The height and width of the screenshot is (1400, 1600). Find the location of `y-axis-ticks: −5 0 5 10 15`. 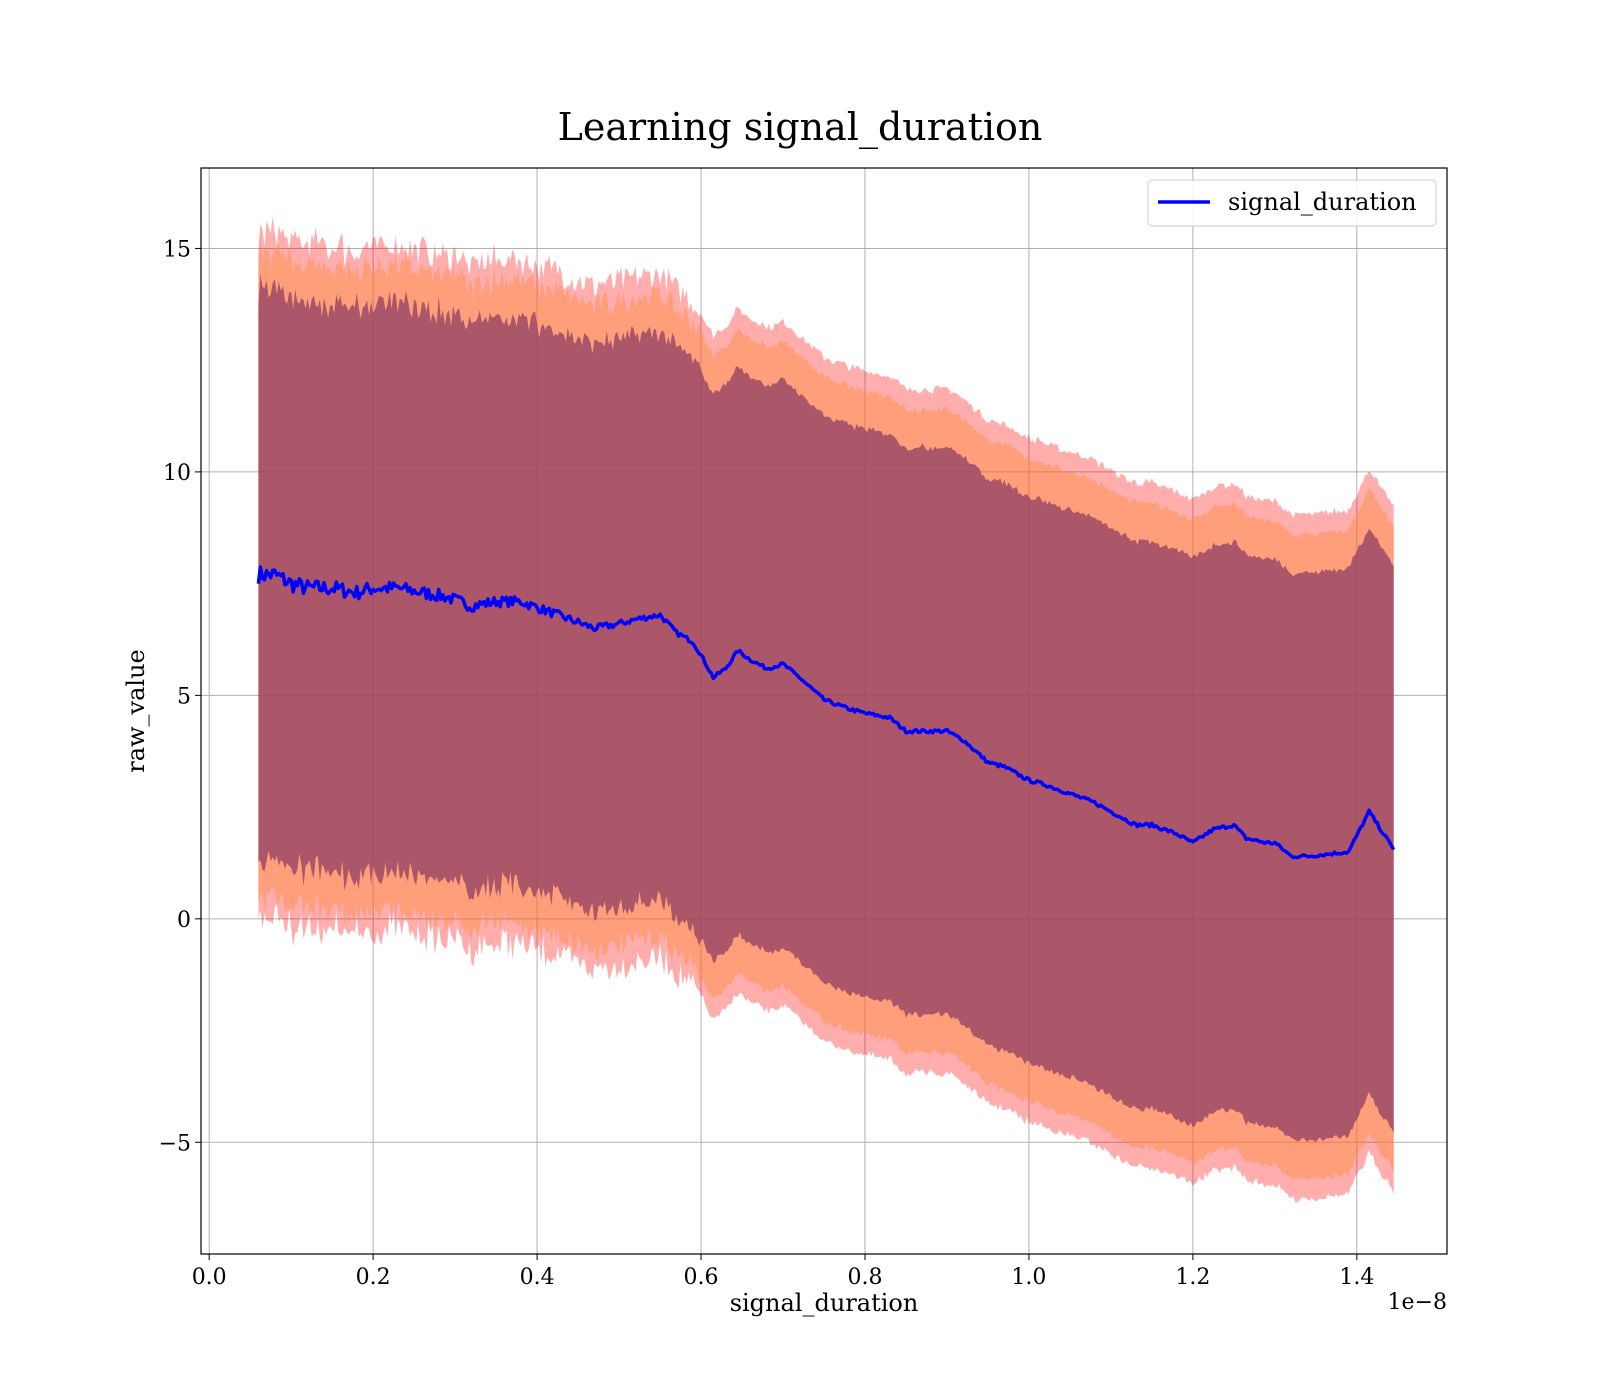

y-axis-ticks: −5 0 5 10 15 is located at coordinates (180, 696).